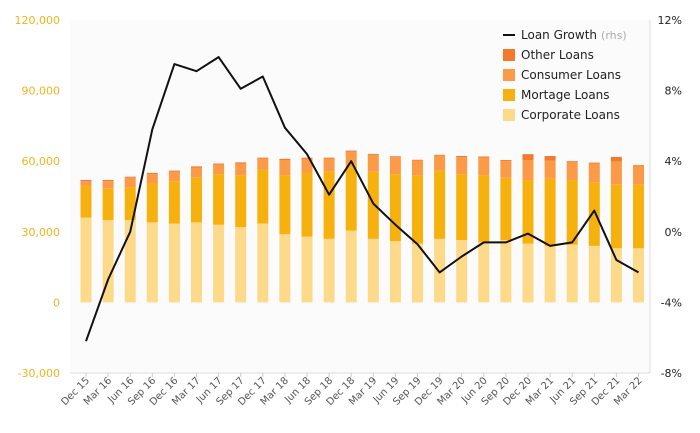 Image resolution: width=700 pixels, height=433 pixels. I want to click on right-axis: -8% -4% 0% 4% 8% 12%, so click(670, 197).